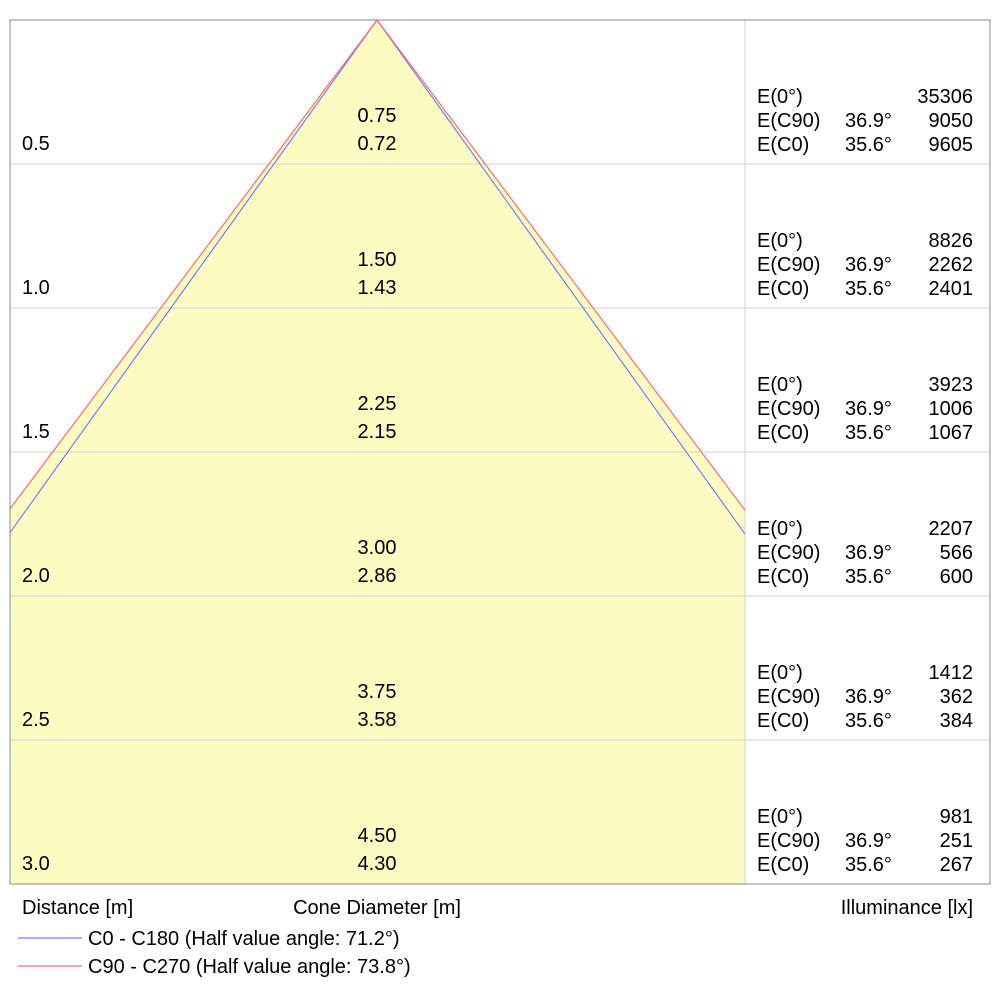 This screenshot has height=1000, width=1000. I want to click on cone-diameter-c0: 2.15, so click(377, 432).